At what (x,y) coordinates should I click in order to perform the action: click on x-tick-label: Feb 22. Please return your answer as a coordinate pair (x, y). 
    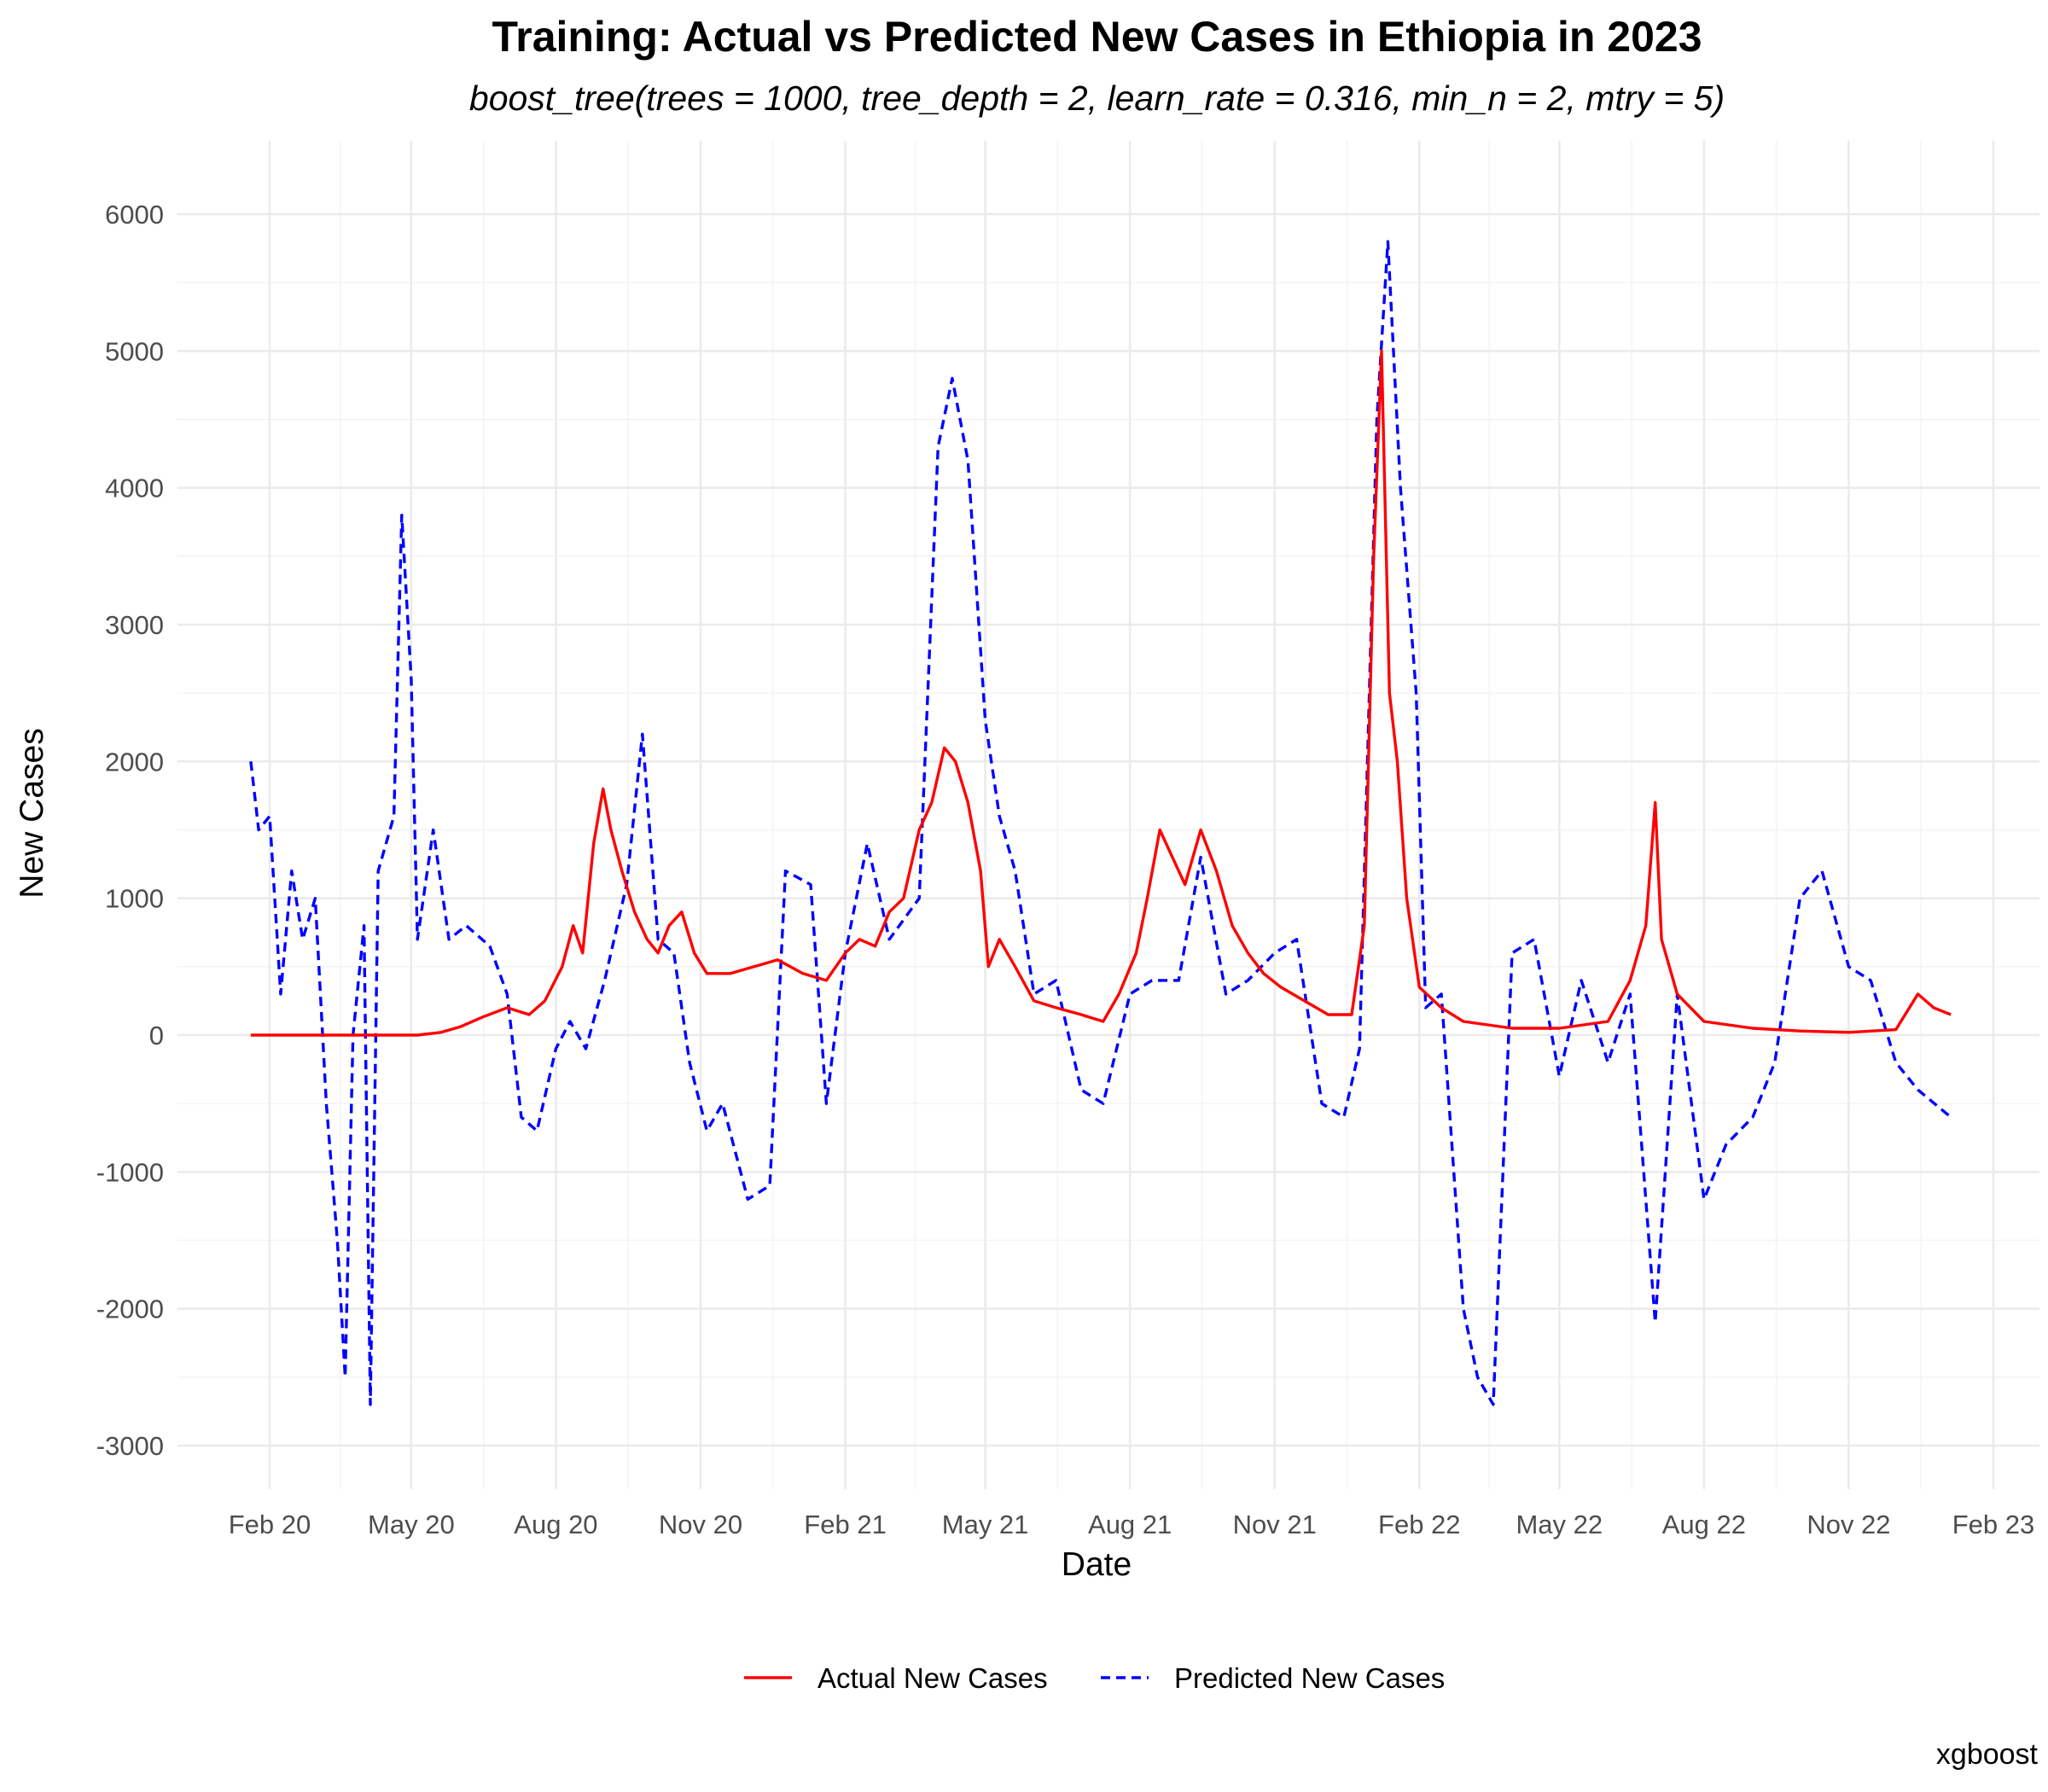
    Looking at the image, I should click on (1419, 1524).